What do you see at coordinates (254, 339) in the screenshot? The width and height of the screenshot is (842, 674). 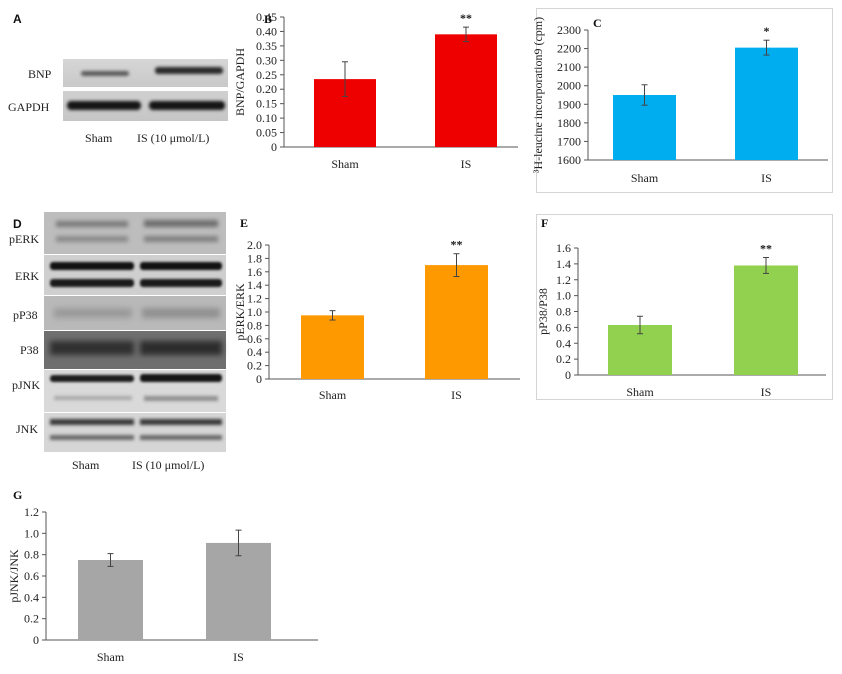 I see `chart-e-y-tick-label: 0.6` at bounding box center [254, 339].